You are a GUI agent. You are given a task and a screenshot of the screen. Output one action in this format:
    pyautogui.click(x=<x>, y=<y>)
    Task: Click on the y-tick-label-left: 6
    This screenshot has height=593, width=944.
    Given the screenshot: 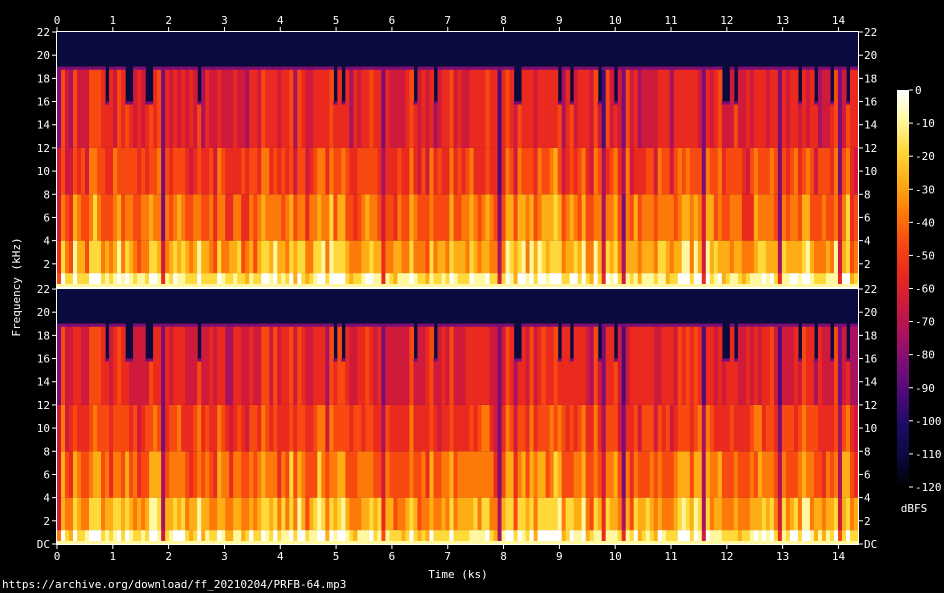 What is the action you would take?
    pyautogui.click(x=46, y=474)
    